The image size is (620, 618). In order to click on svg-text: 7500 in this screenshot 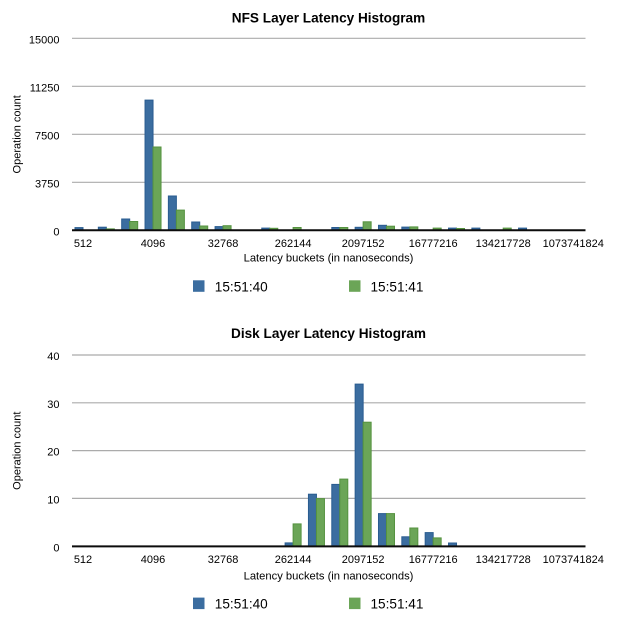, I will do `click(47, 136)`.